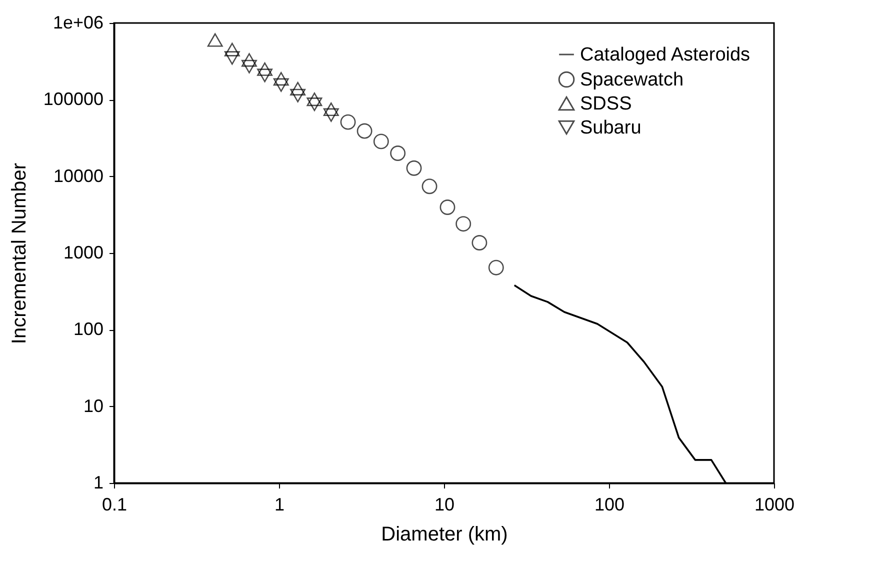 This screenshot has height=568, width=874. I want to click on x-axis-title: Diameter (km), so click(444, 535).